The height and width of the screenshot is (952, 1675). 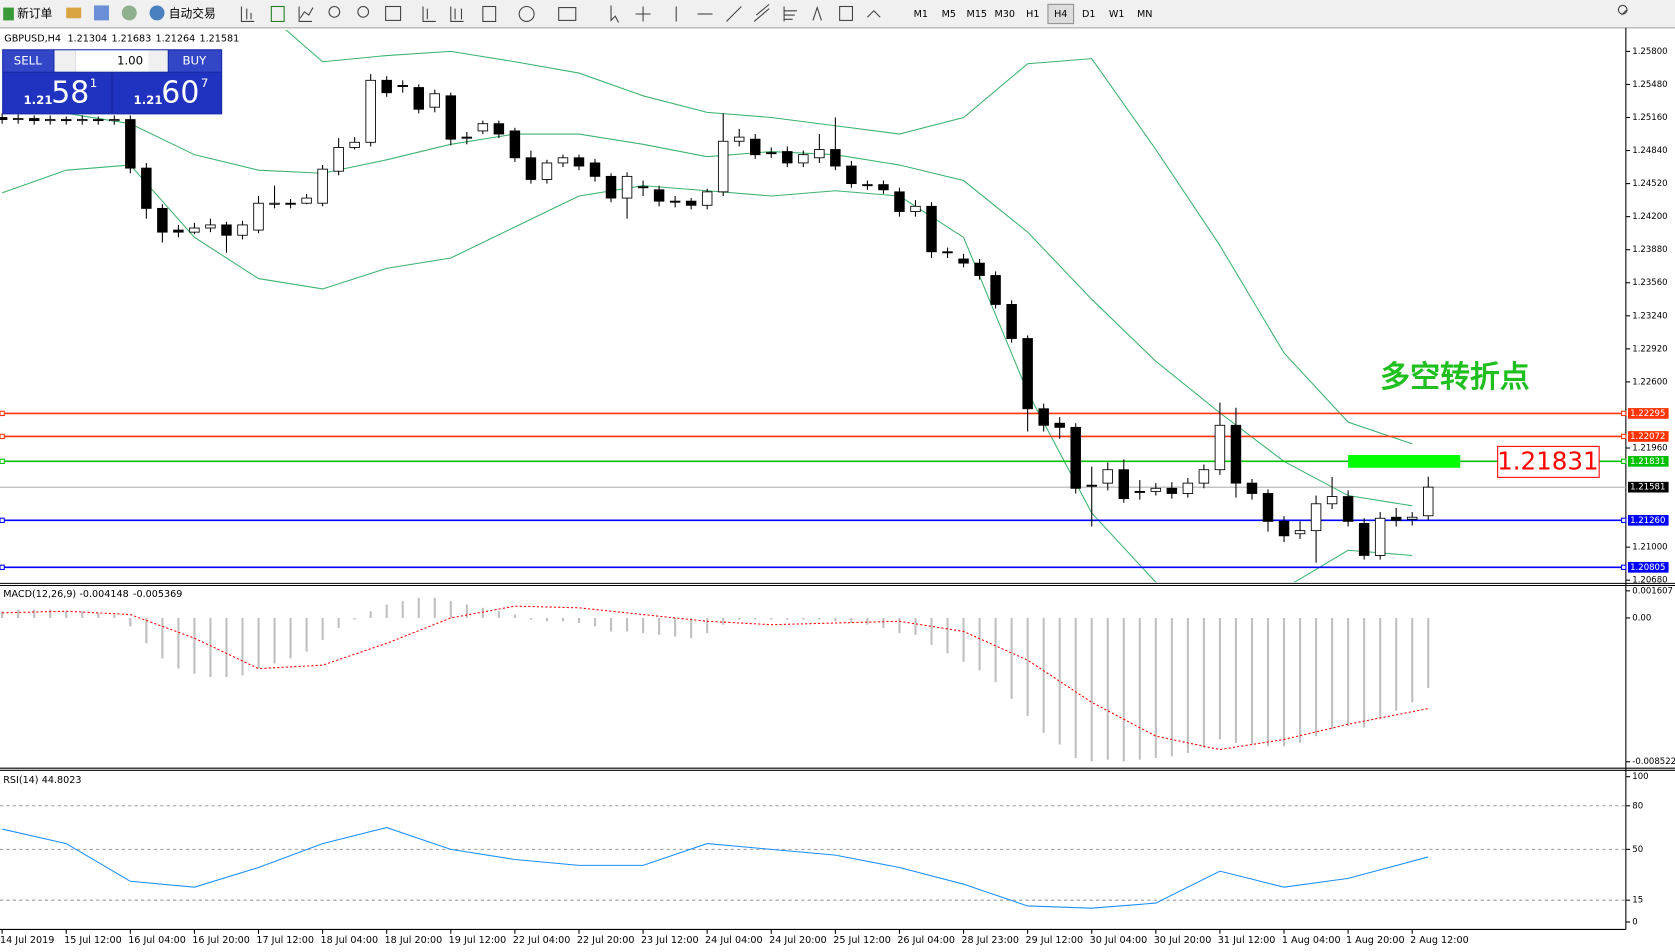 I want to click on label-icon, so click(x=846, y=13).